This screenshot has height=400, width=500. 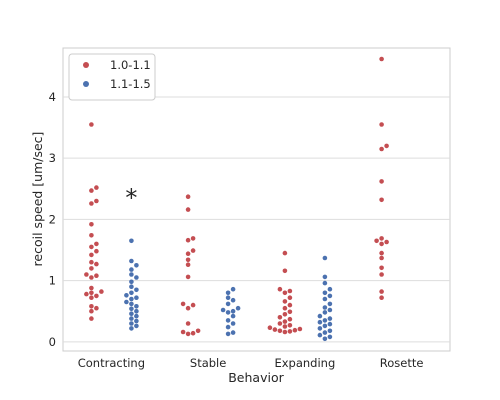 What do you see at coordinates (256, 377) in the screenshot?
I see `x-axis-title: Behavior` at bounding box center [256, 377].